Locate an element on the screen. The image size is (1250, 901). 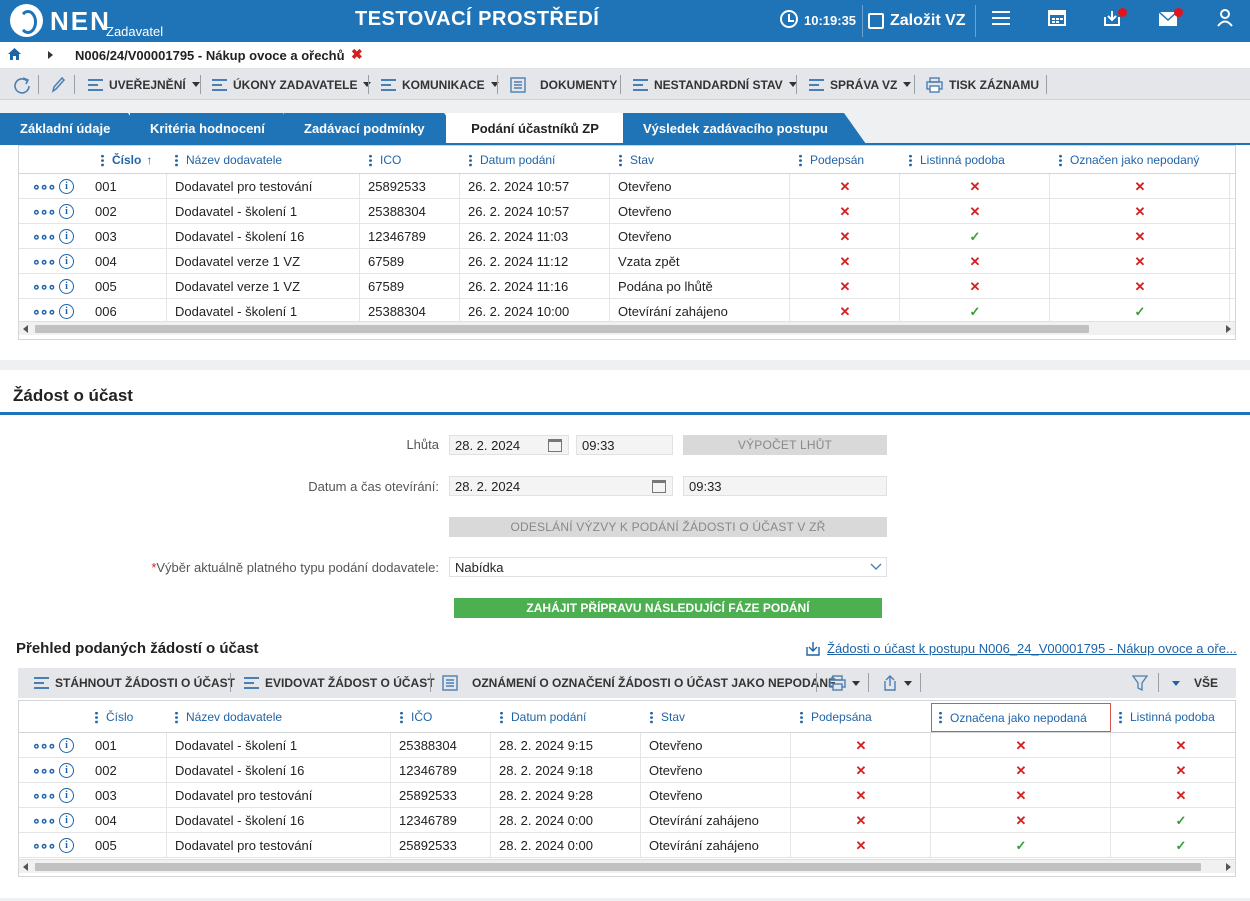
user-icon is located at coordinates (1225, 20).